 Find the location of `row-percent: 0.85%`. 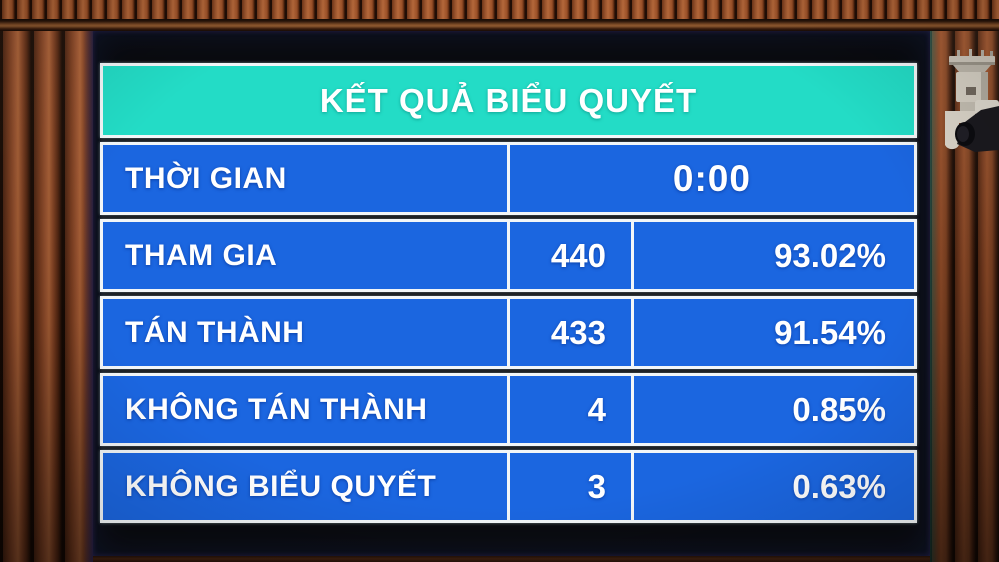

row-percent: 0.85% is located at coordinates (772, 409).